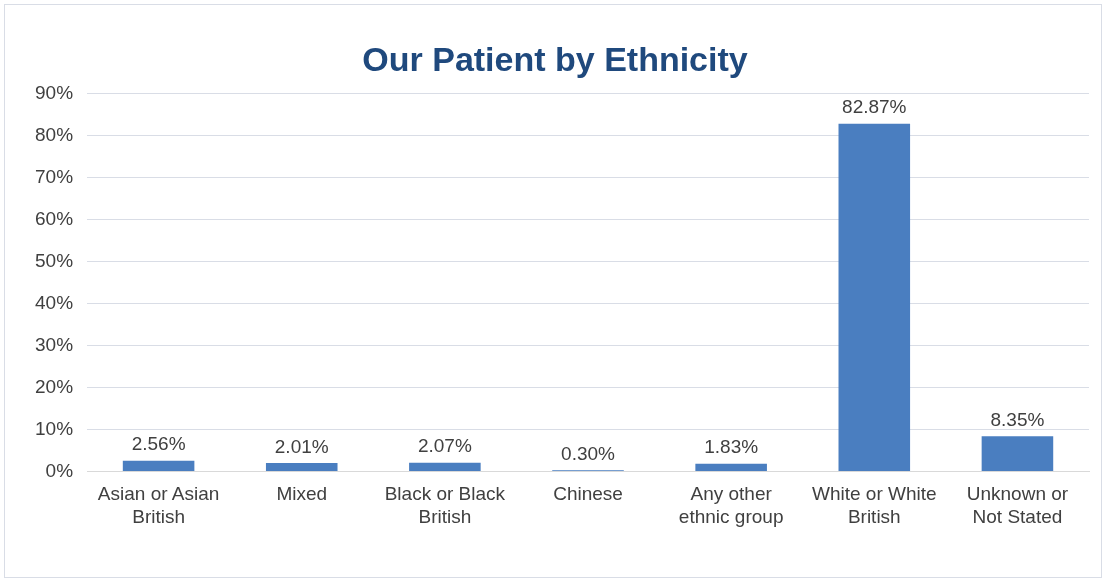 This screenshot has height=580, width=1108. Describe the element at coordinates (54, 93) in the screenshot. I see `y-tick-label: 90%` at that location.